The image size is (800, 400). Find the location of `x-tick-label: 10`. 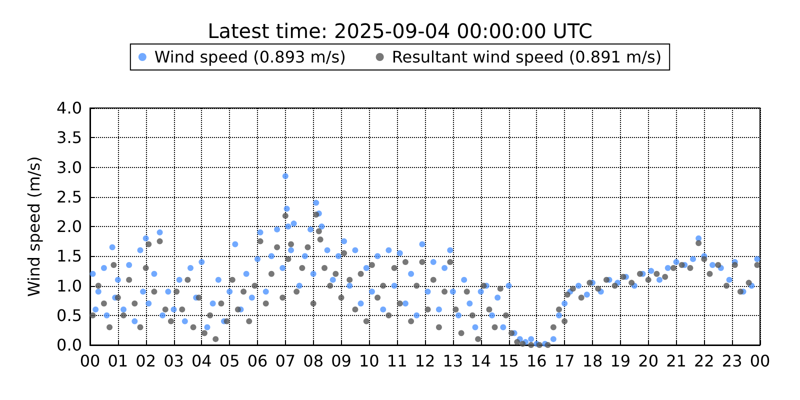

x-tick-label: 10 is located at coordinates (369, 361).